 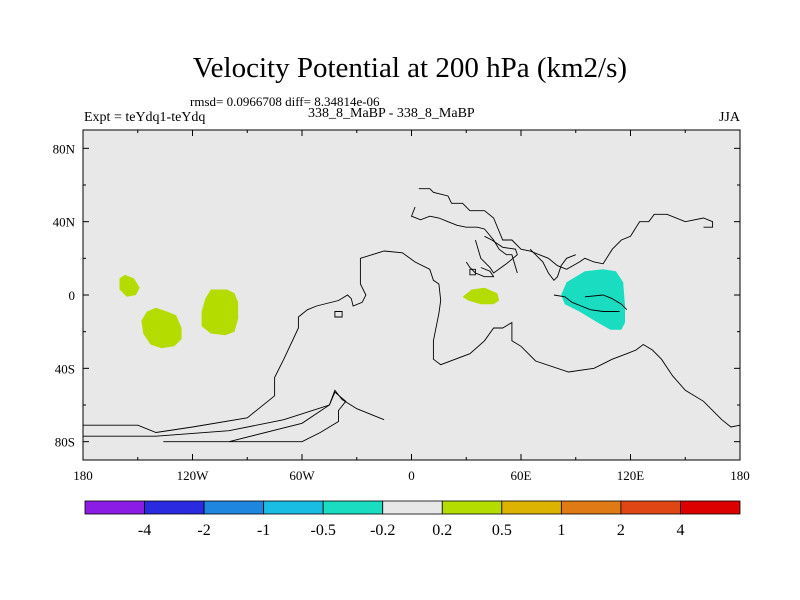 I want to click on x-tick-label: 120W, so click(x=193, y=475).